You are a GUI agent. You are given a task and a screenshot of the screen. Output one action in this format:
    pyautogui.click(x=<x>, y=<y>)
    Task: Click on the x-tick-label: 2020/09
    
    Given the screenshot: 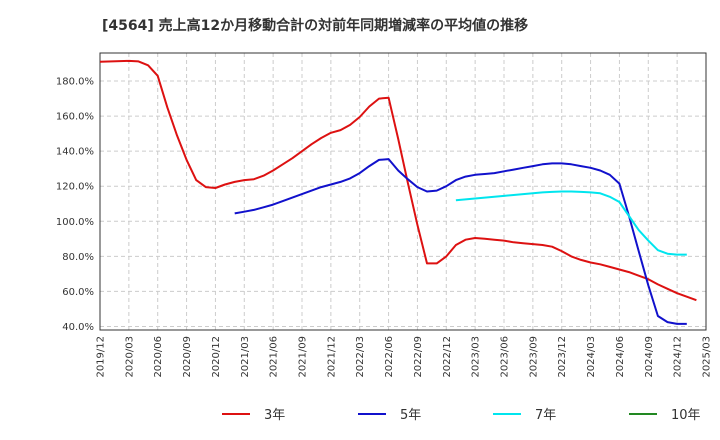 What is the action you would take?
    pyautogui.click(x=187, y=357)
    